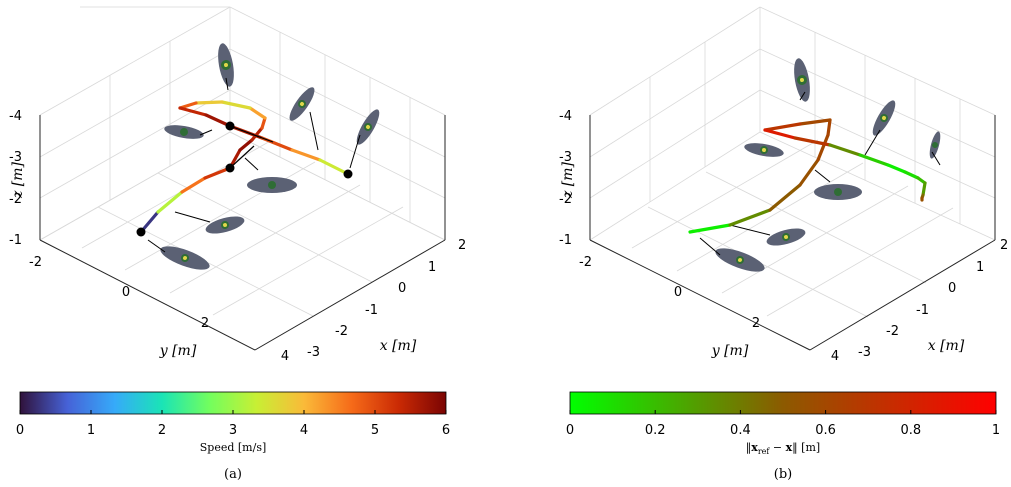  Describe the element at coordinates (15, 116) in the screenshot. I see `a-z-tick-1: -4` at that location.